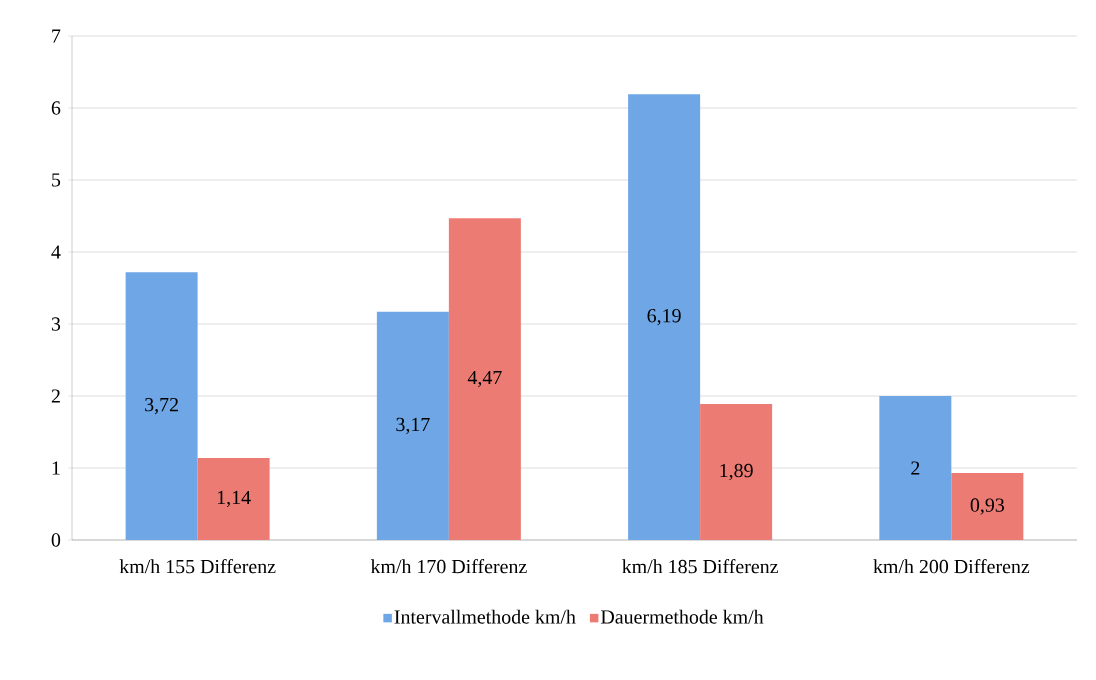 This screenshot has width=1096, height=680. I want to click on x-tick-label: km/h 185 Differenz, so click(700, 566).